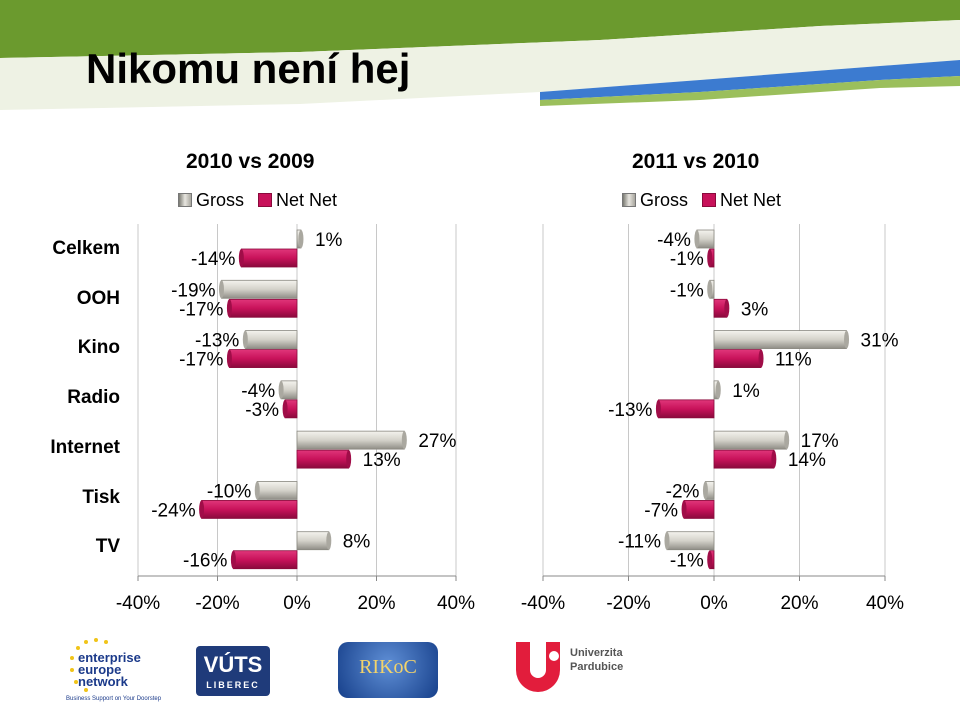  I want to click on legend-2011: Gross Net Net, so click(705, 200).